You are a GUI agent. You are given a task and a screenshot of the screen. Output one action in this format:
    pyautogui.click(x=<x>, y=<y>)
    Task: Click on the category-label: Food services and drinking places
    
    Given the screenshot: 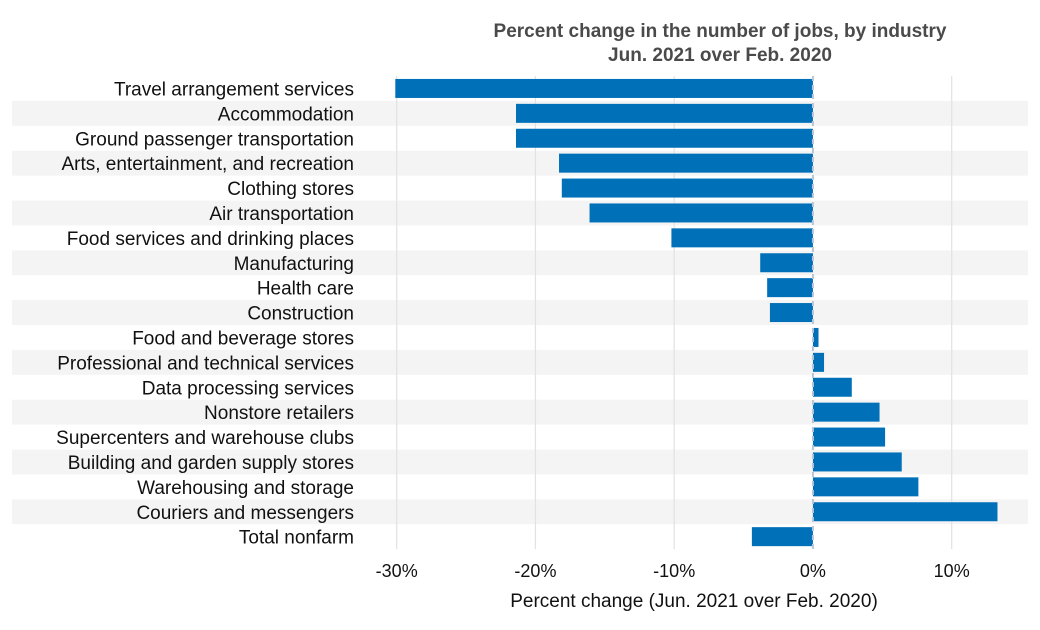 What is the action you would take?
    pyautogui.click(x=210, y=239)
    